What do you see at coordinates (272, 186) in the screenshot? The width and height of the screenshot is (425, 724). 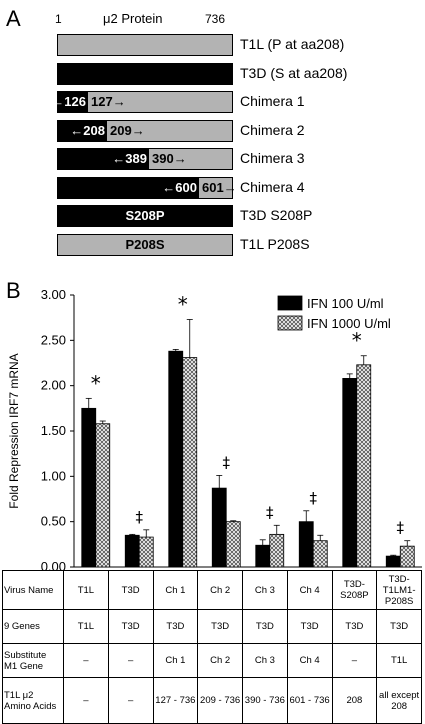 I see `construct-name: Chimera 4` at bounding box center [272, 186].